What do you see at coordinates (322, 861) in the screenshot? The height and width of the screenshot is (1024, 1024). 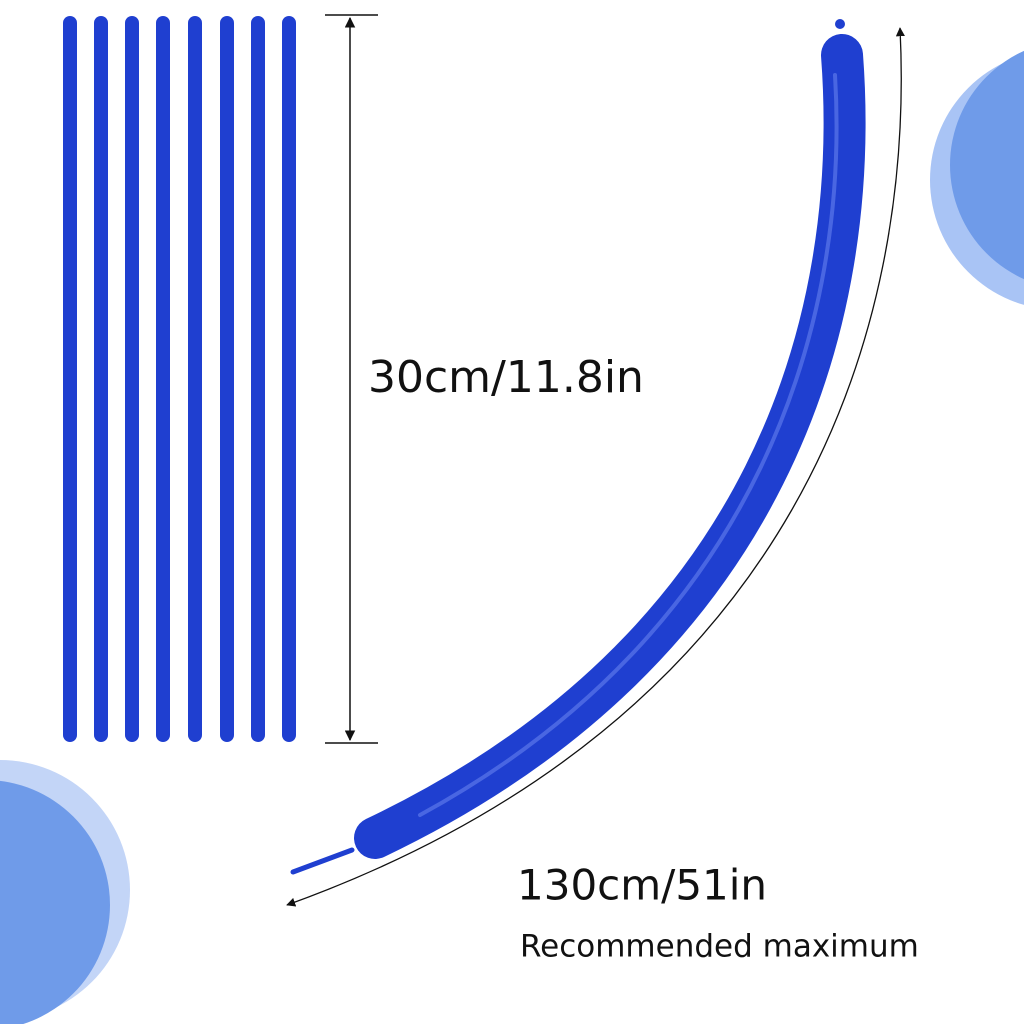 I see `balloon-tail` at bounding box center [322, 861].